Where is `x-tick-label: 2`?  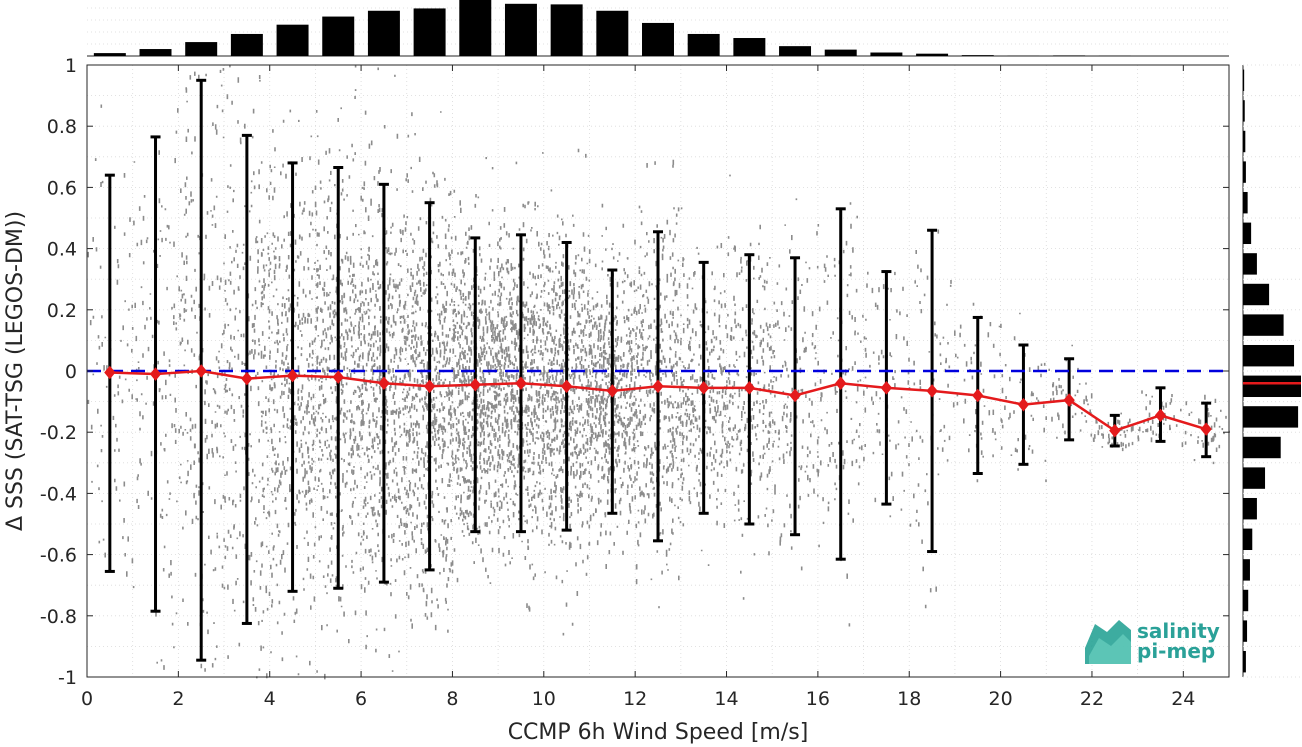
x-tick-label: 2 is located at coordinates (178, 699).